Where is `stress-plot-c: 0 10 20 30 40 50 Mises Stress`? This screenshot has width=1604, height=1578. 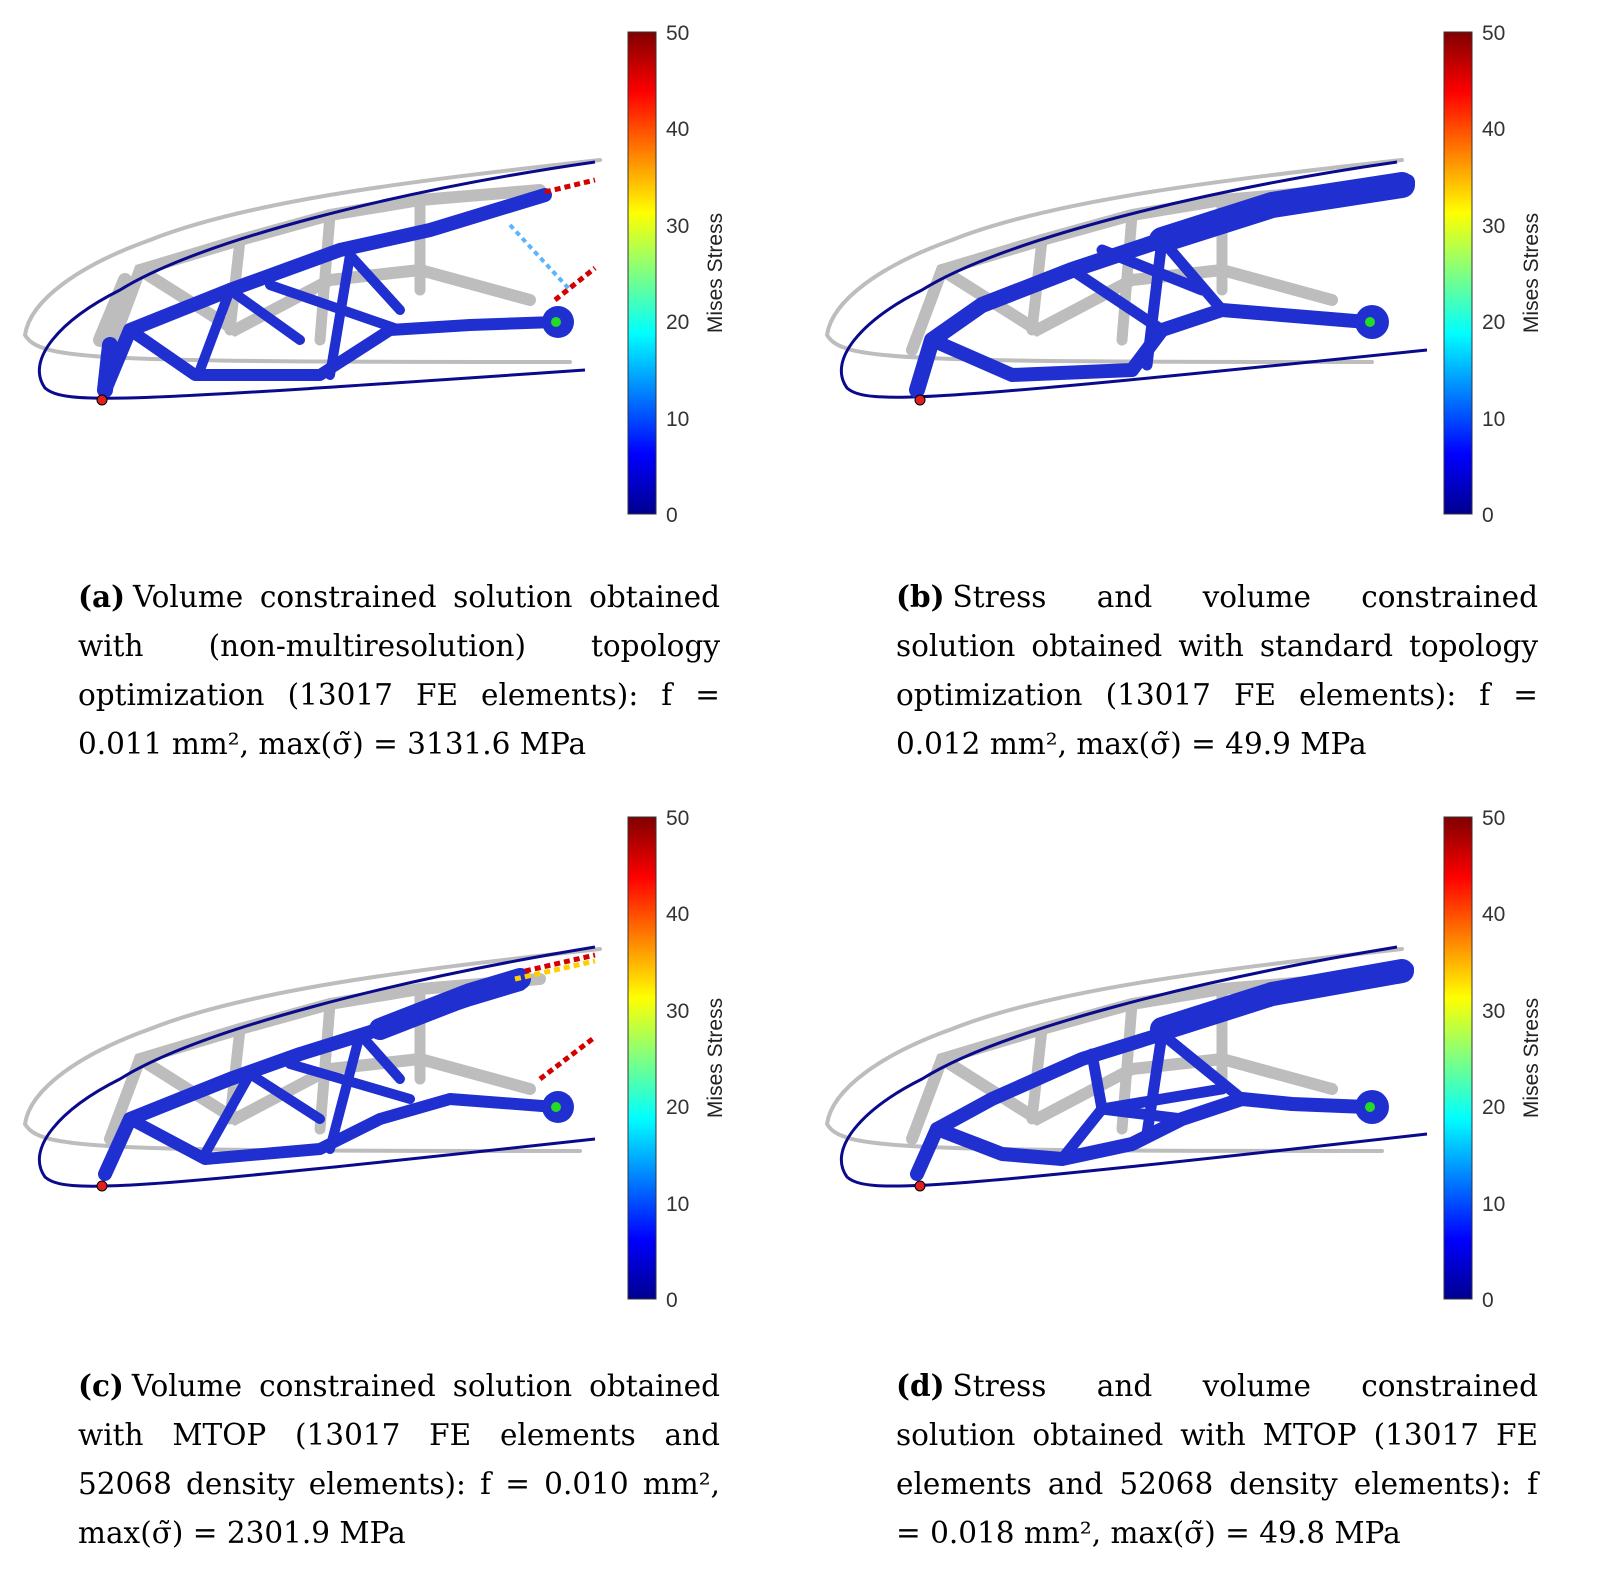
stress-plot-c: 0 10 20 30 40 50 Mises Stress is located at coordinates (374, 1059).